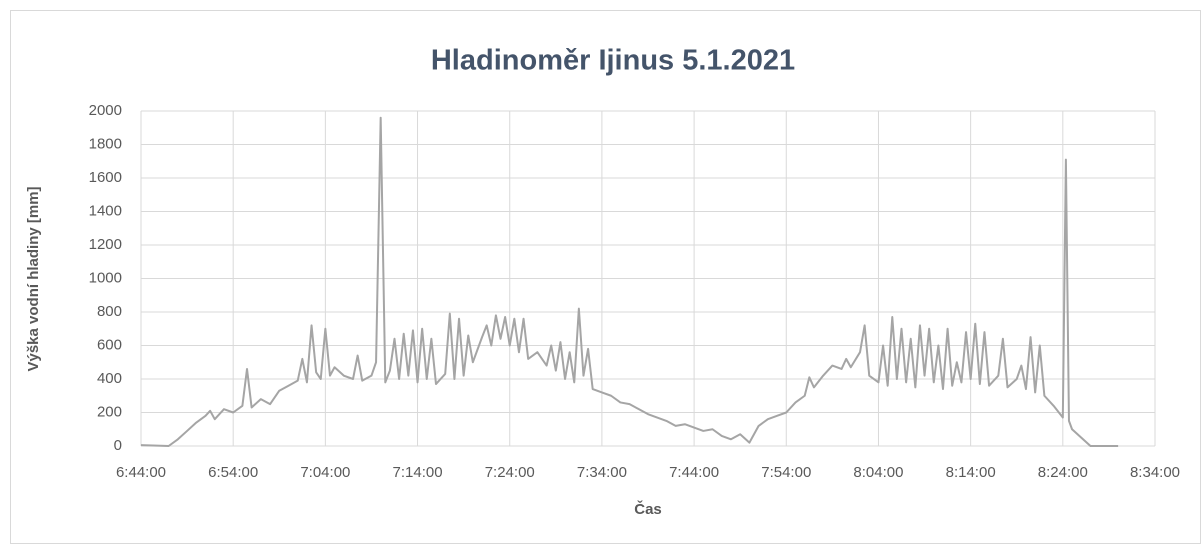 The image size is (1202, 545). What do you see at coordinates (694, 472) in the screenshot?
I see `x-tick-label: 7:44:00` at bounding box center [694, 472].